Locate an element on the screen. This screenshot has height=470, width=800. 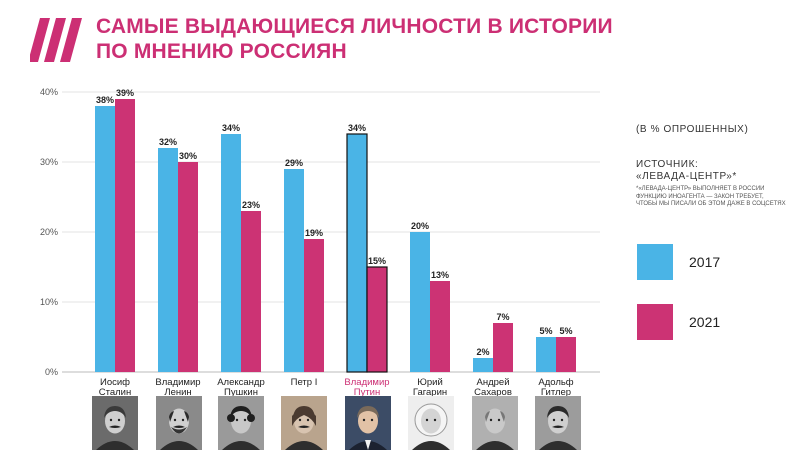
data-label: 7% is located at coordinates (502, 317).